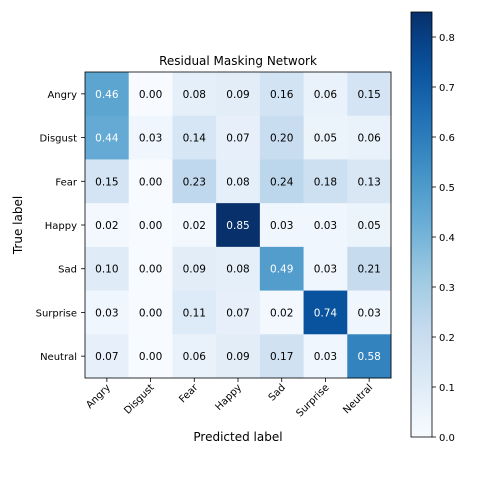  I want to click on cell-value-label: 0.13, so click(368, 182).